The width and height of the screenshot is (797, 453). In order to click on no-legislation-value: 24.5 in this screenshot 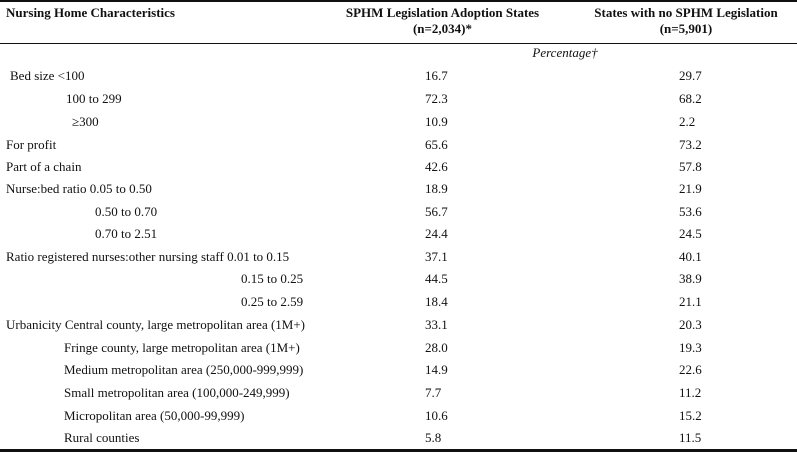, I will do `click(690, 233)`.